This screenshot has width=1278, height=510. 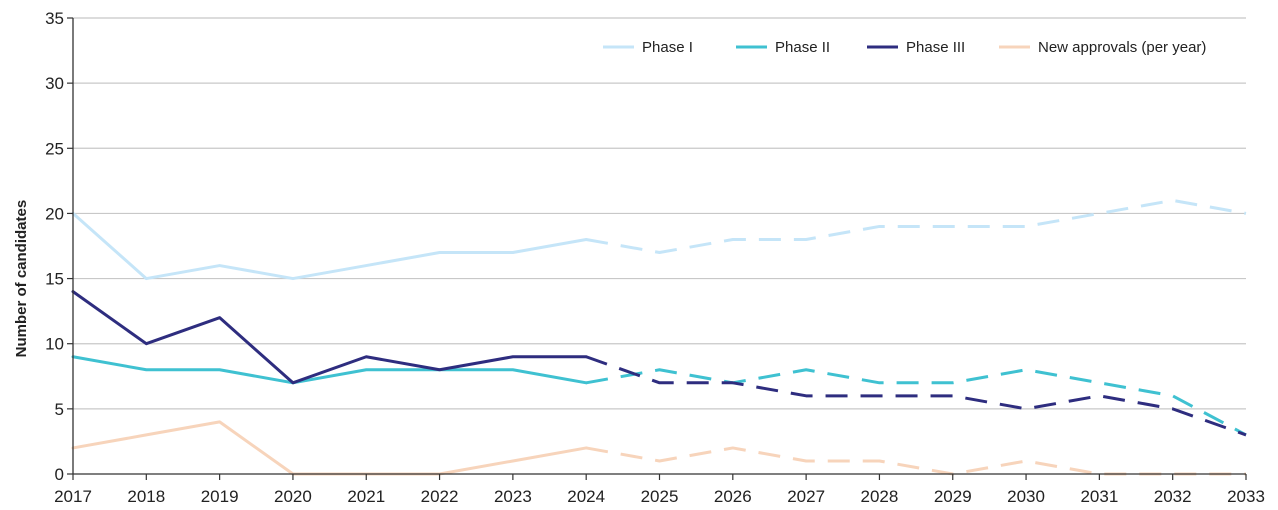 What do you see at coordinates (73, 496) in the screenshot?
I see `x-tick-label: 2017` at bounding box center [73, 496].